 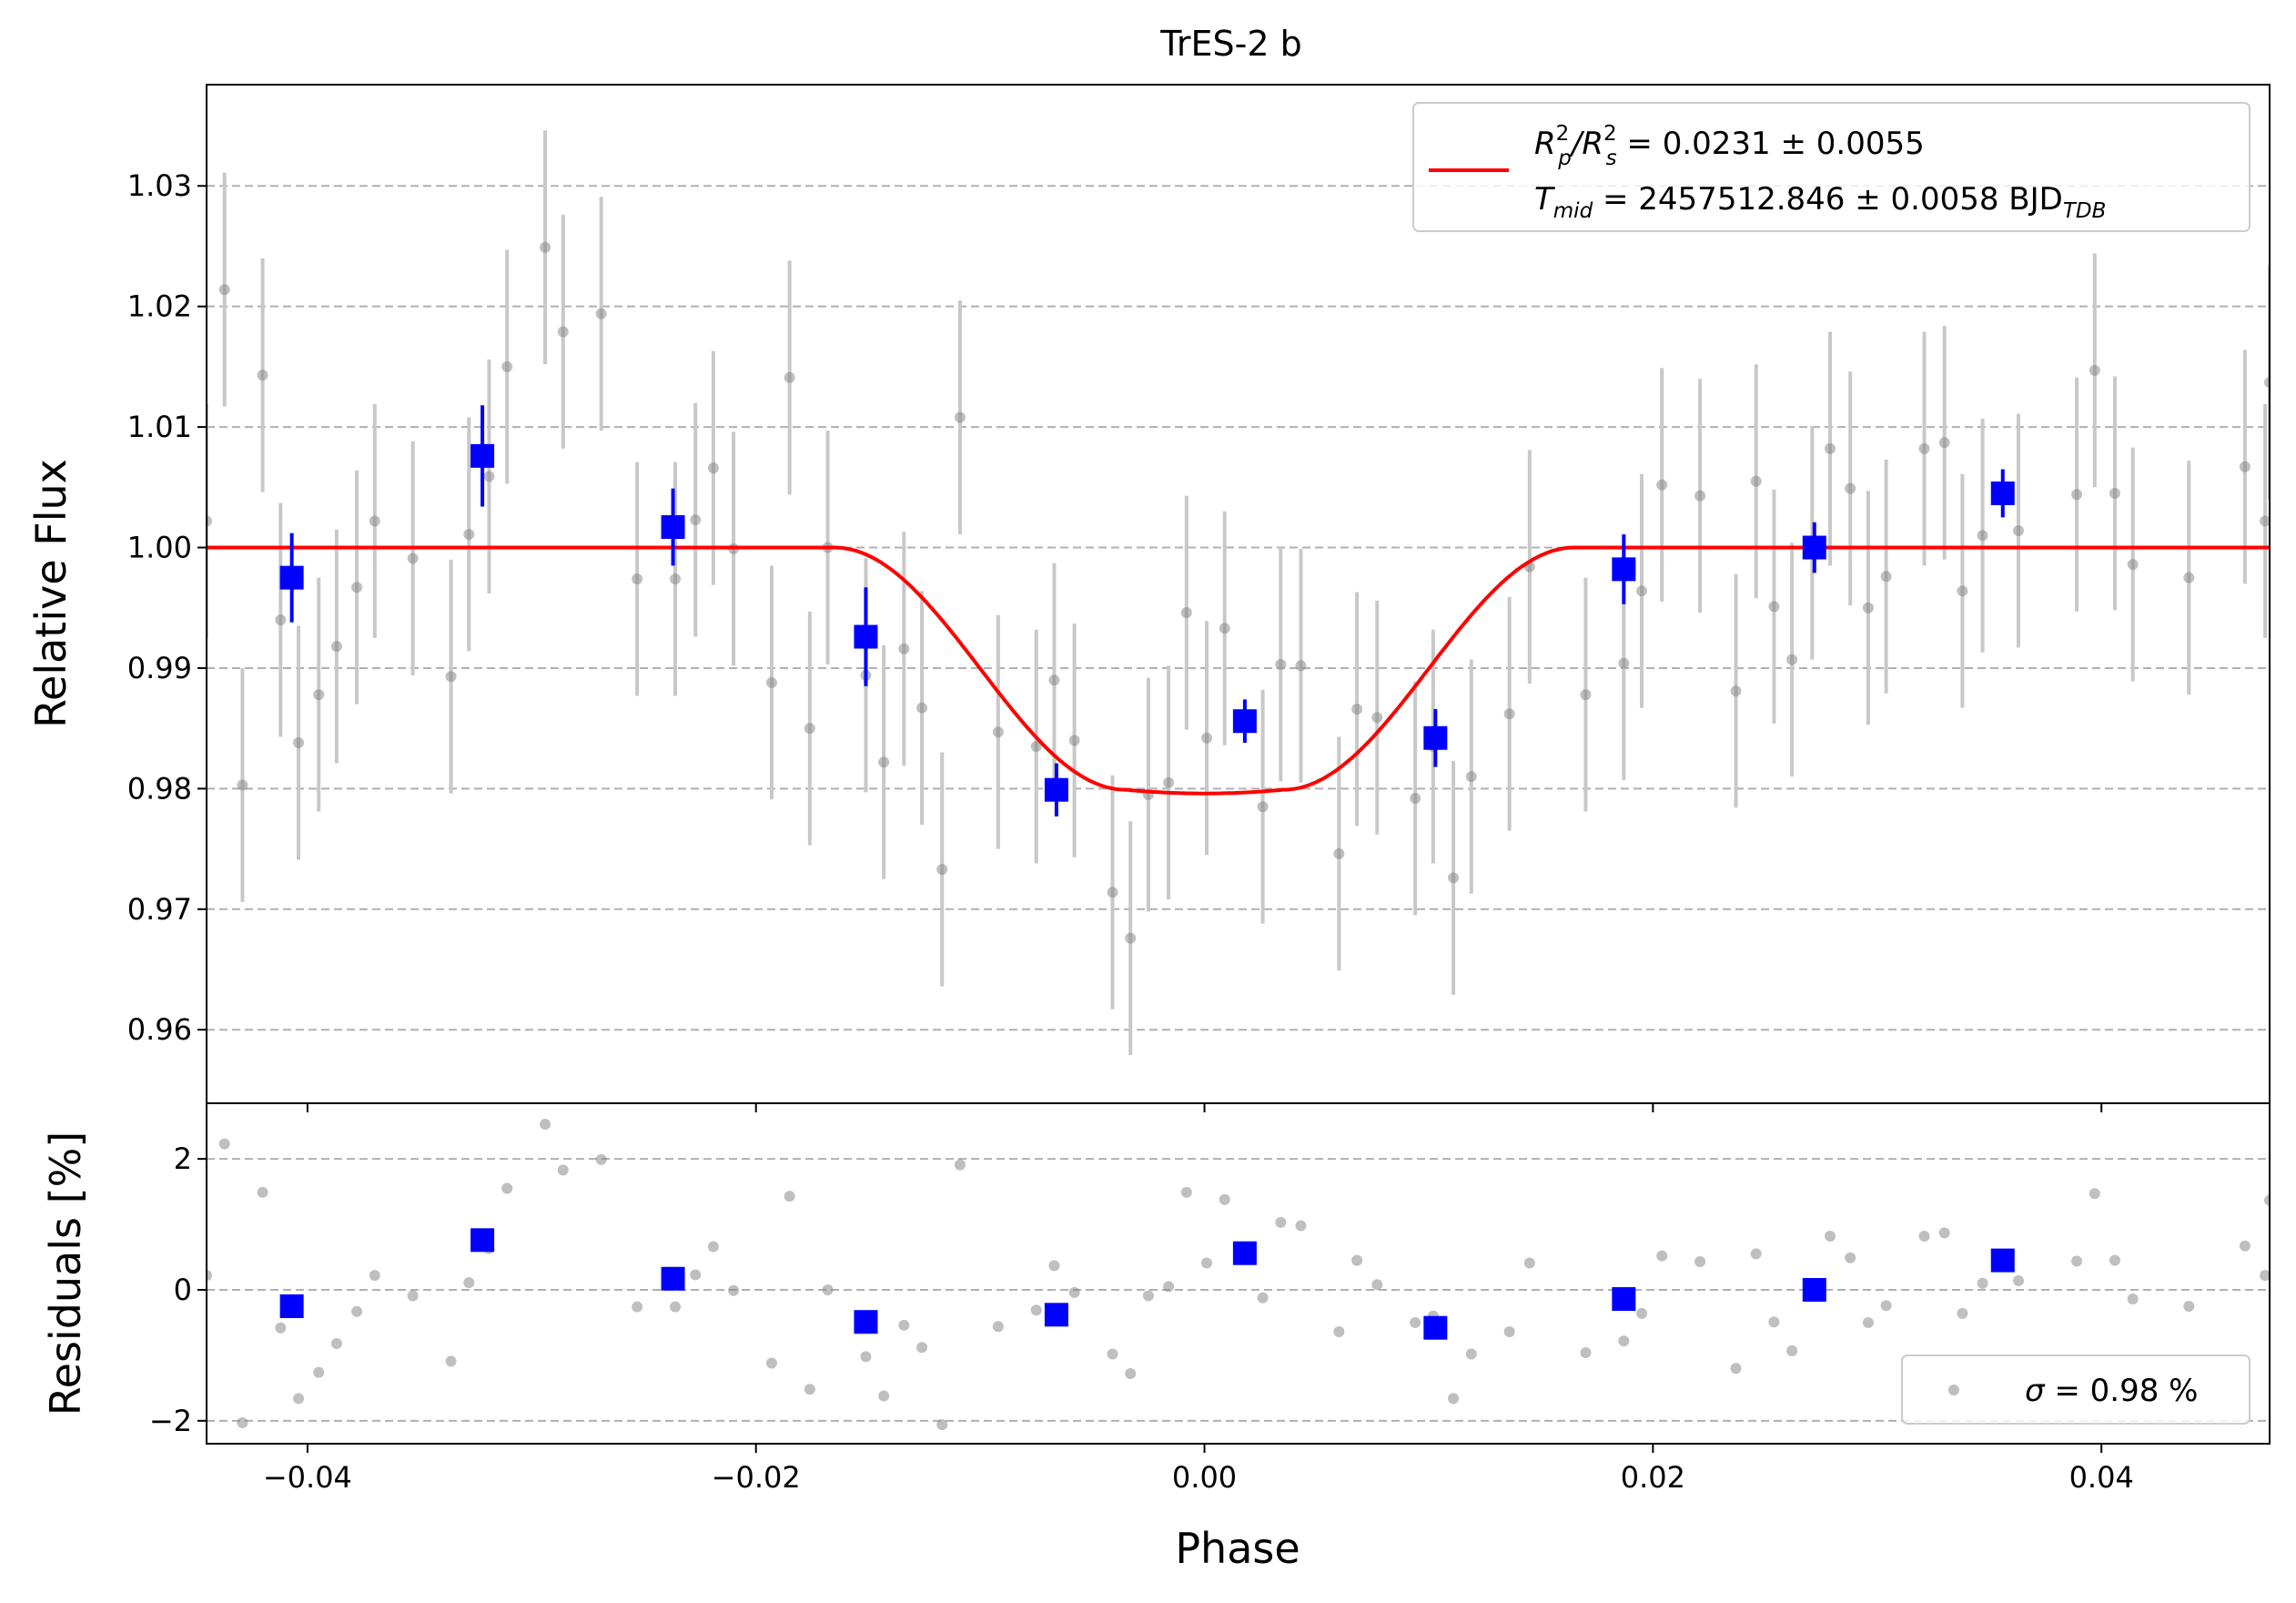 What do you see at coordinates (1653, 1477) in the screenshot?
I see `x-tick-label: 0.02` at bounding box center [1653, 1477].